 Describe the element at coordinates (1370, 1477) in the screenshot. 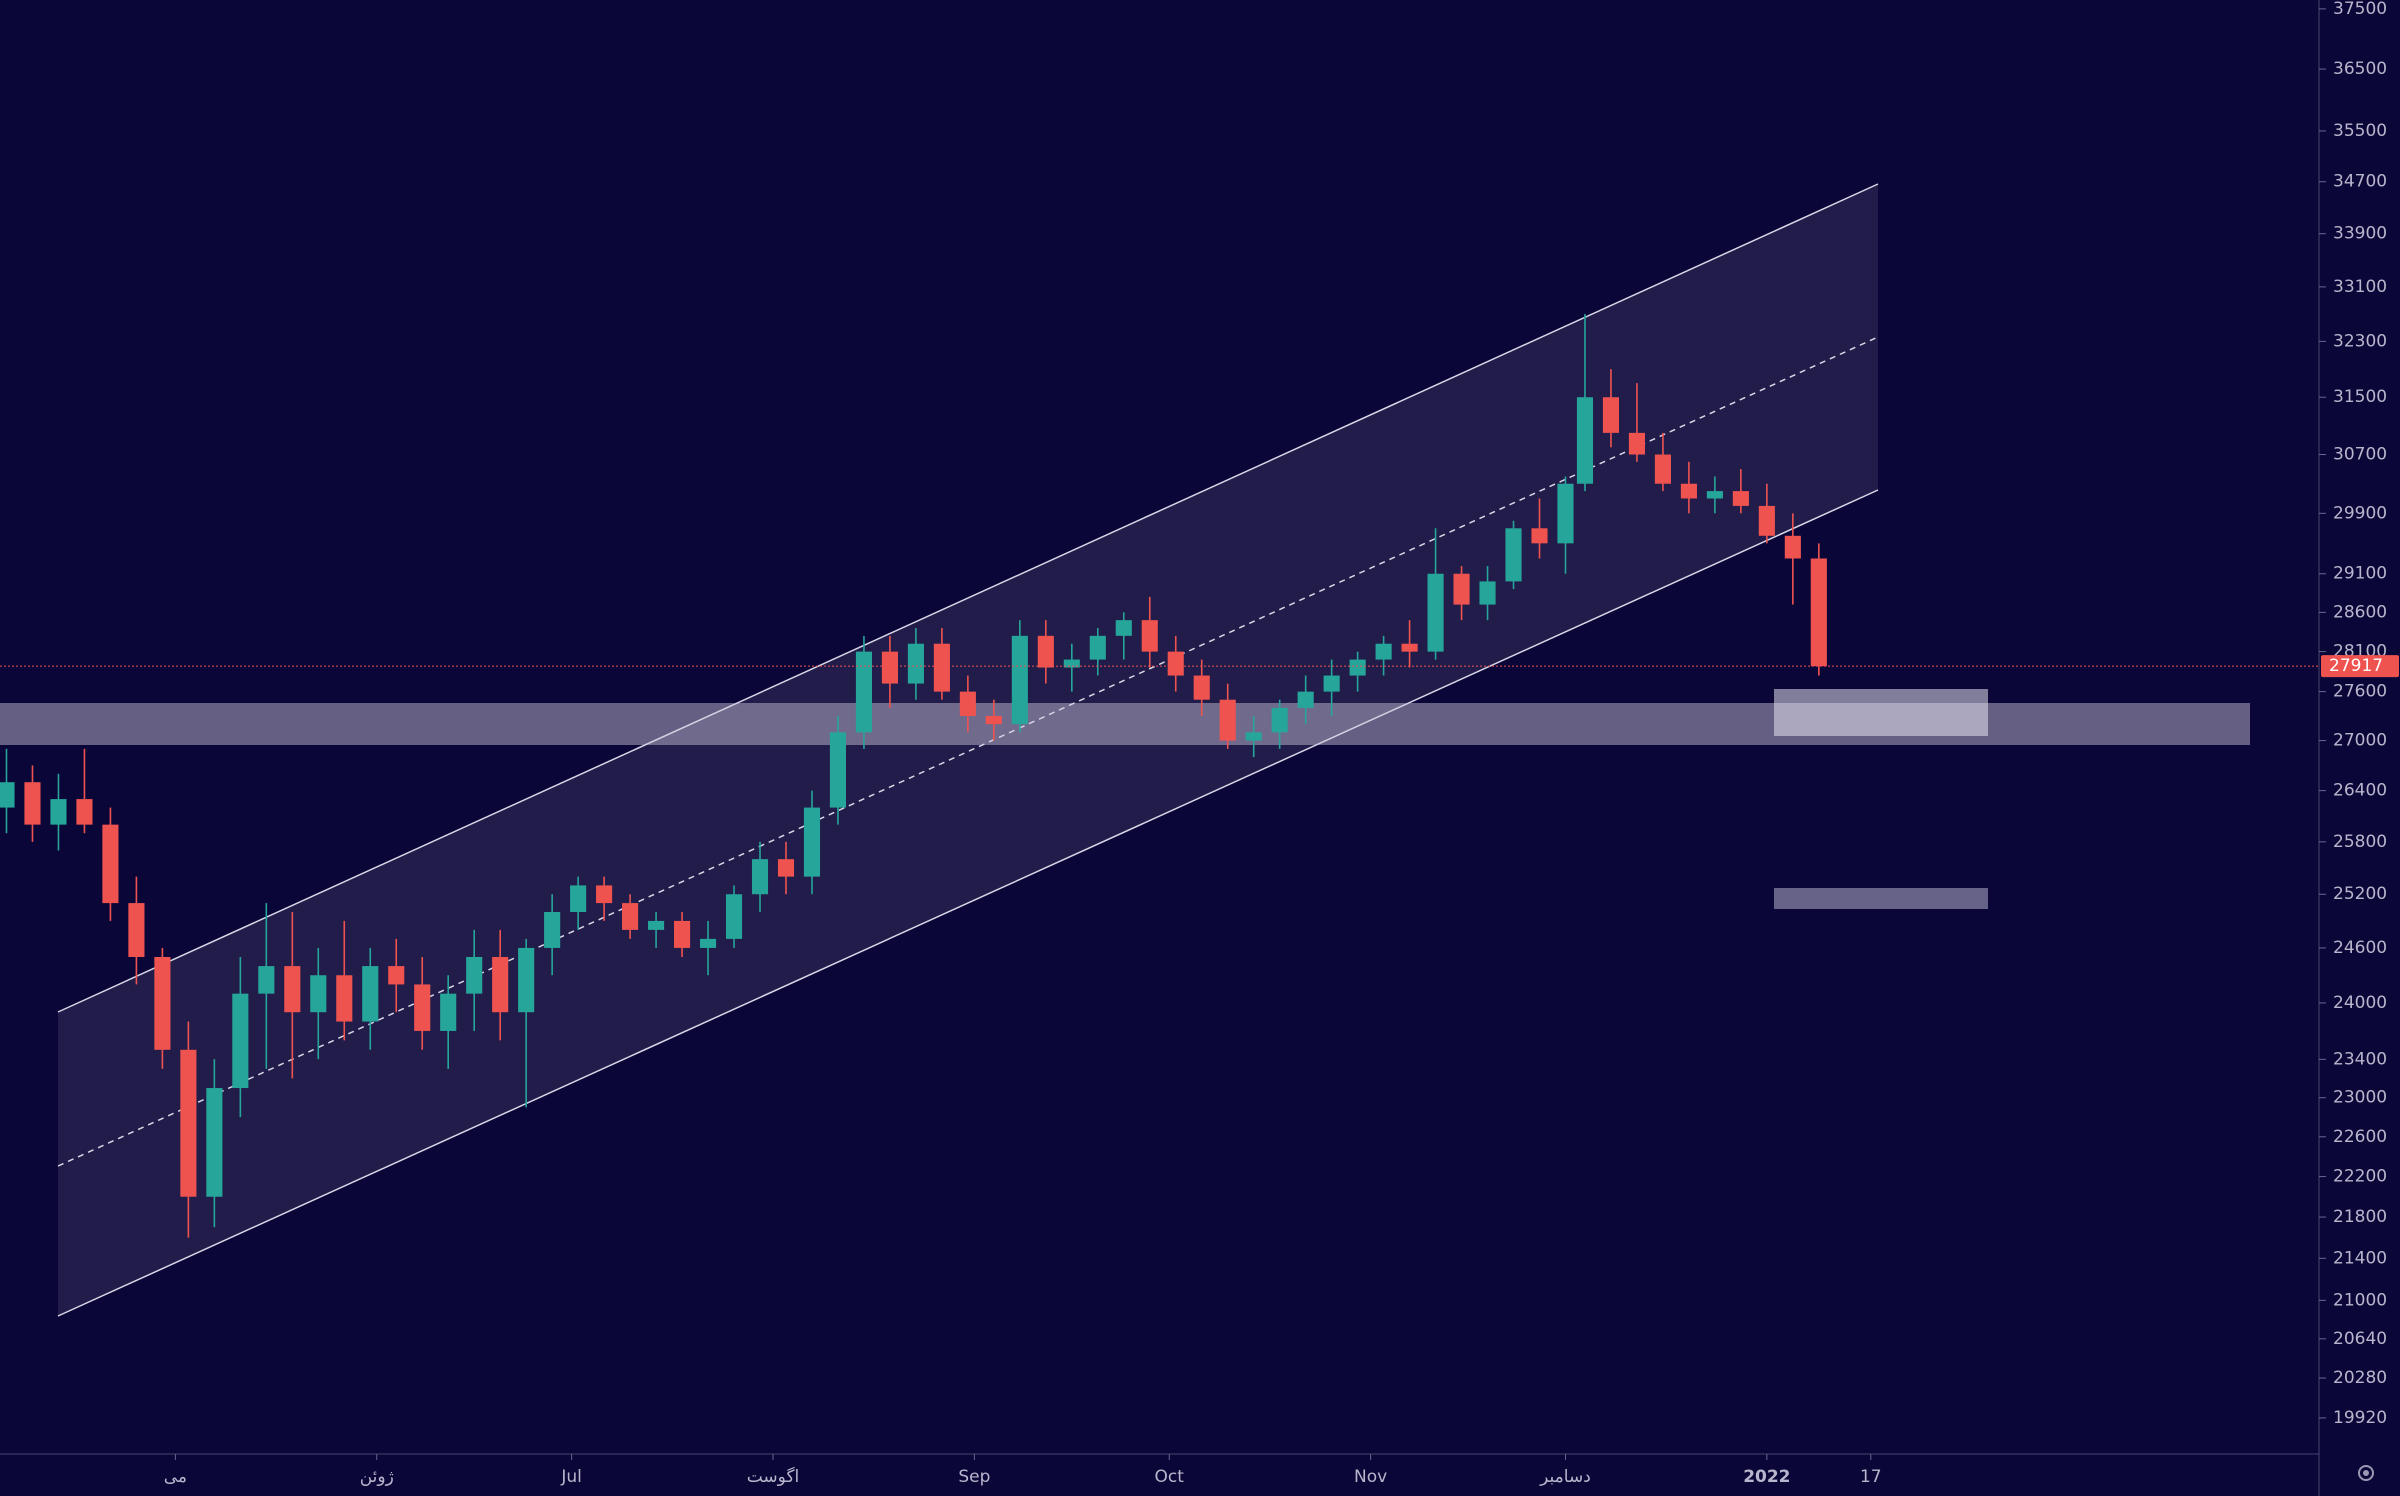

I see `x-tick-label: Nov` at that location.